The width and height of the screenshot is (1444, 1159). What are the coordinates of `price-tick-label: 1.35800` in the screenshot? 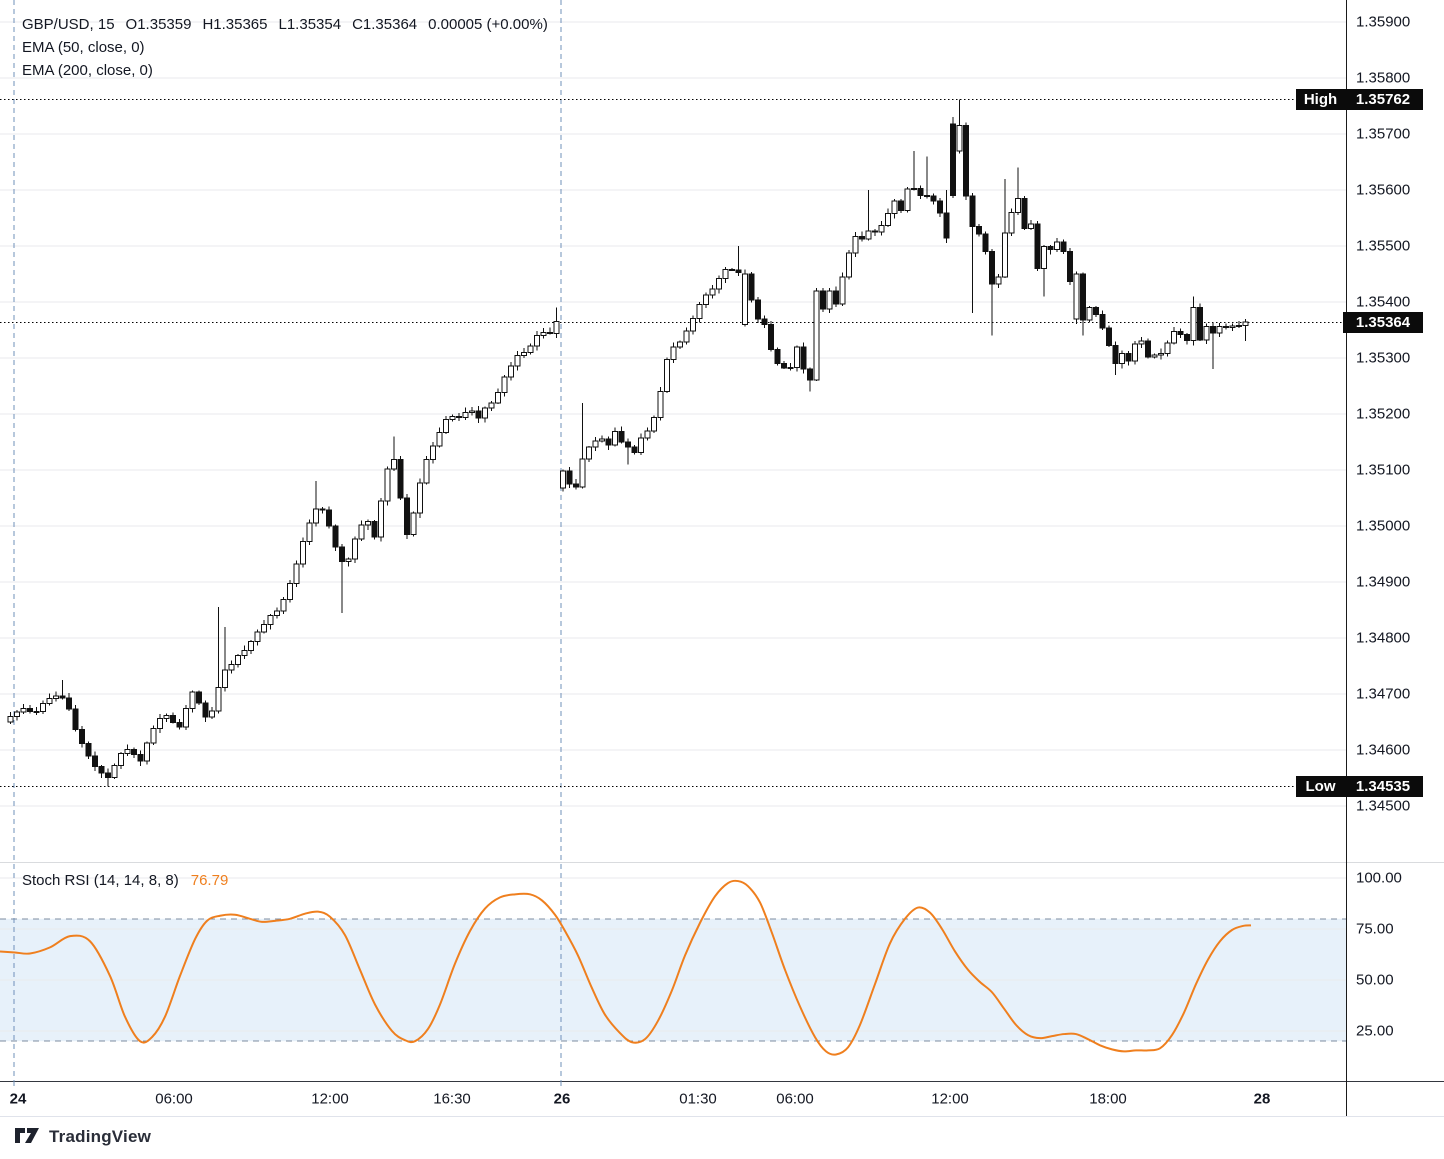 It's located at (1383, 78).